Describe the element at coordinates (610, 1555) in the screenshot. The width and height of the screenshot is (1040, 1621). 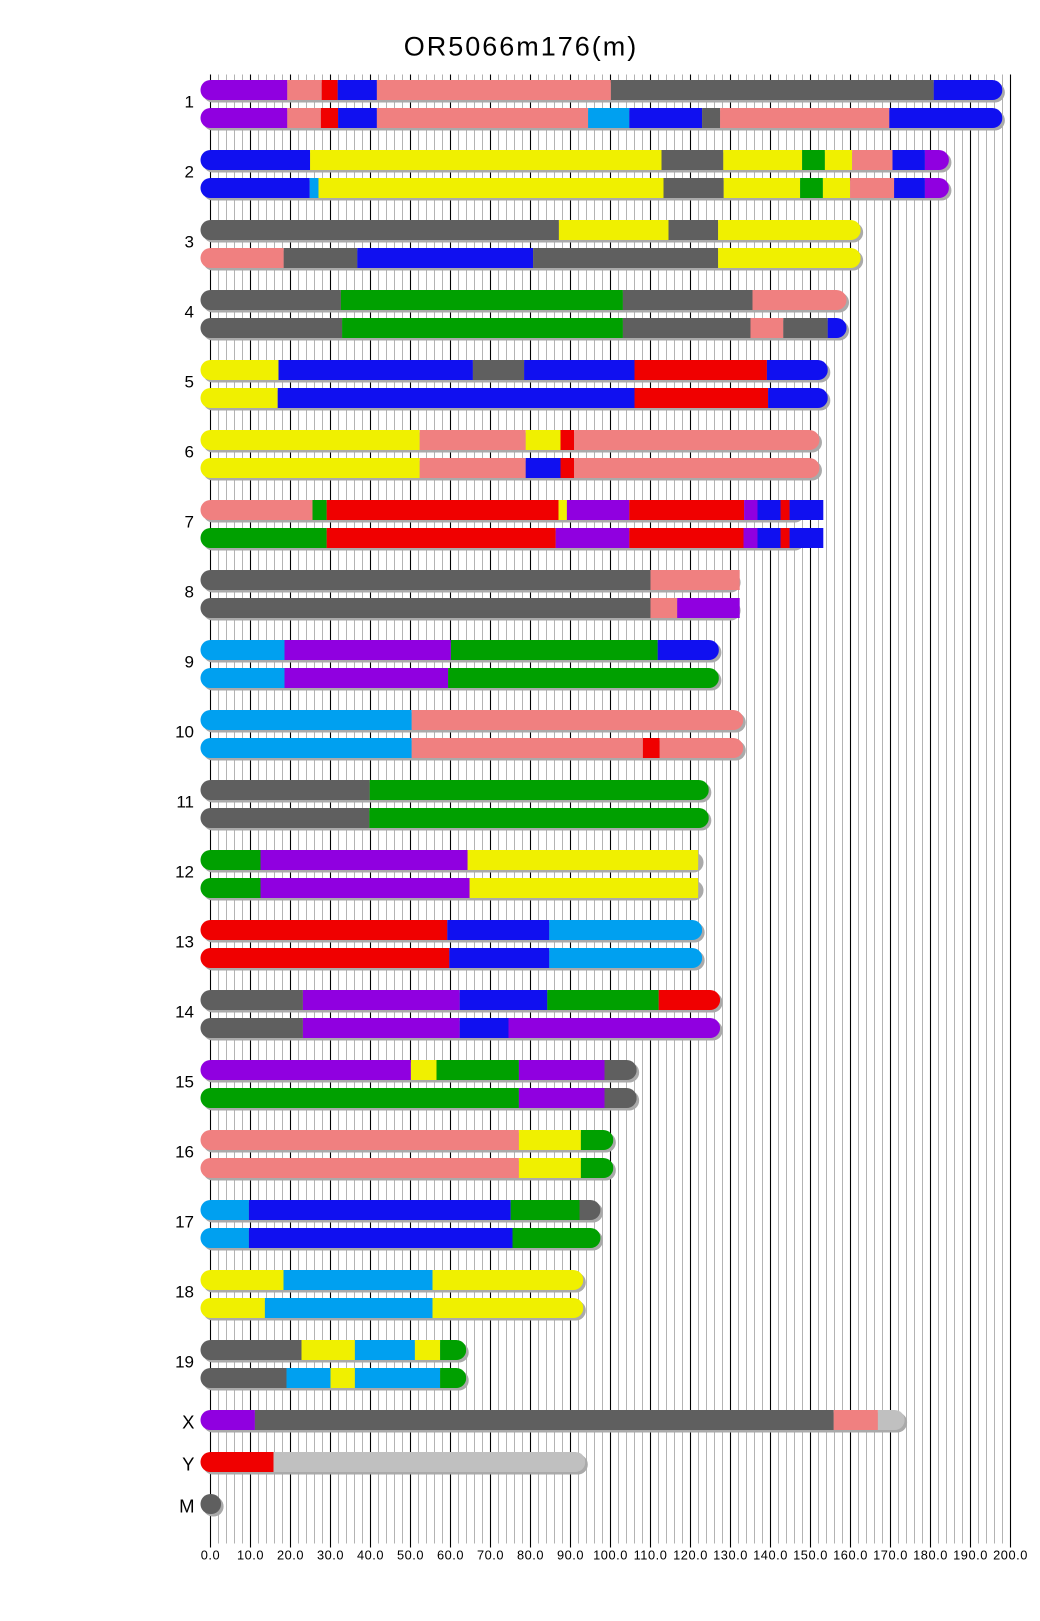
I see `svg-text: 100.0` at that location.